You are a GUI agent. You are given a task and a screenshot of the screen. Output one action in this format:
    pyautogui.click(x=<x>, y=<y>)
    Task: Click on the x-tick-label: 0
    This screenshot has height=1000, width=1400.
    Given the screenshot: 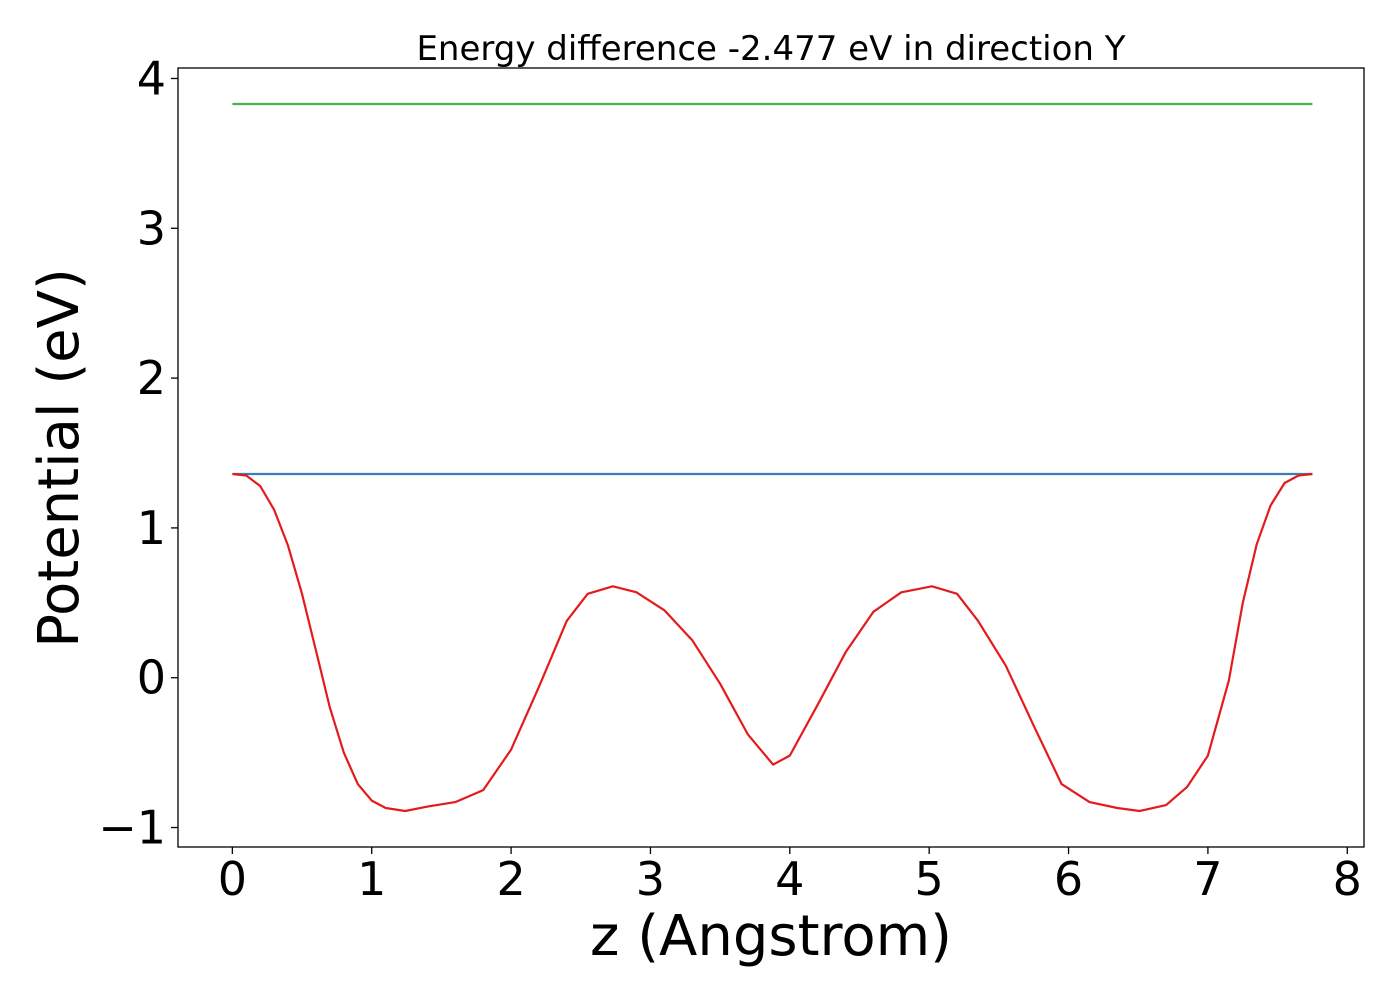 What is the action you would take?
    pyautogui.click(x=232, y=879)
    